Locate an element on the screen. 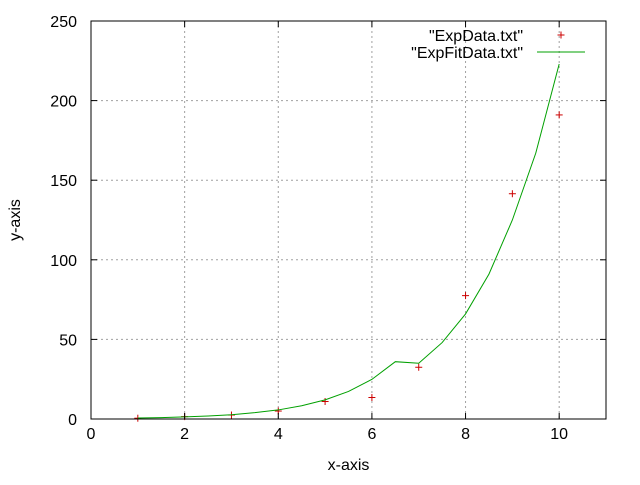  legend-label: "ExpFitData.txt" is located at coordinates (467, 53).